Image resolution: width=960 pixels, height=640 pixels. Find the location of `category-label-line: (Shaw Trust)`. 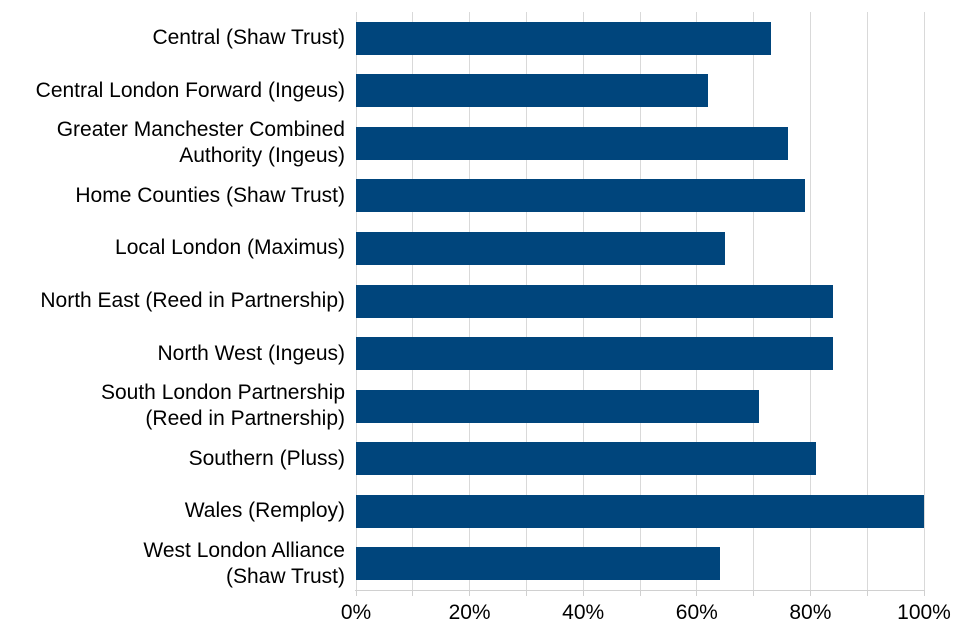

category-label-line: (Shaw Trust) is located at coordinates (285, 576).